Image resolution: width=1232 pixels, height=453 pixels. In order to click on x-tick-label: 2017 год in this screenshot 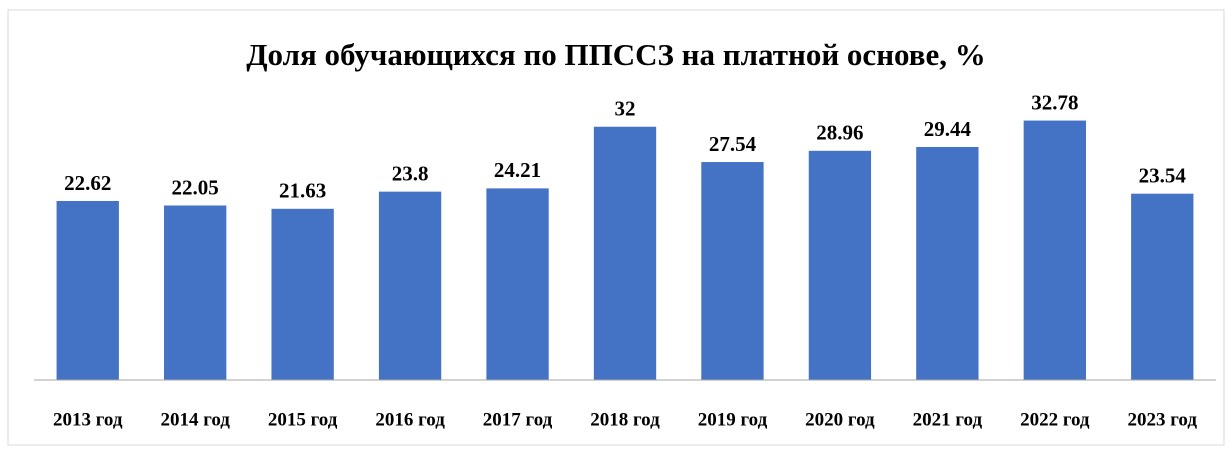, I will do `click(518, 419)`.